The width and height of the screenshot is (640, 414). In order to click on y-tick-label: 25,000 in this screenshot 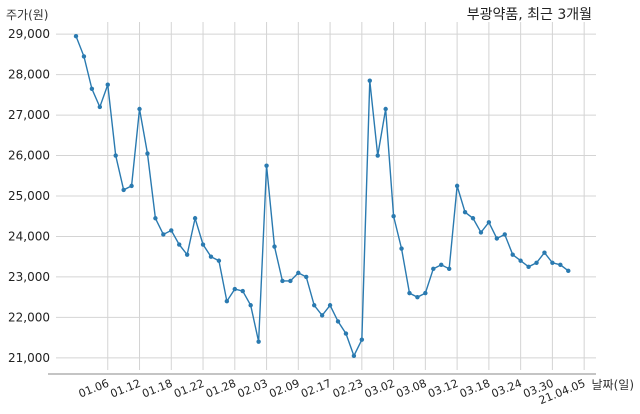, I will do `click(29, 196)`.